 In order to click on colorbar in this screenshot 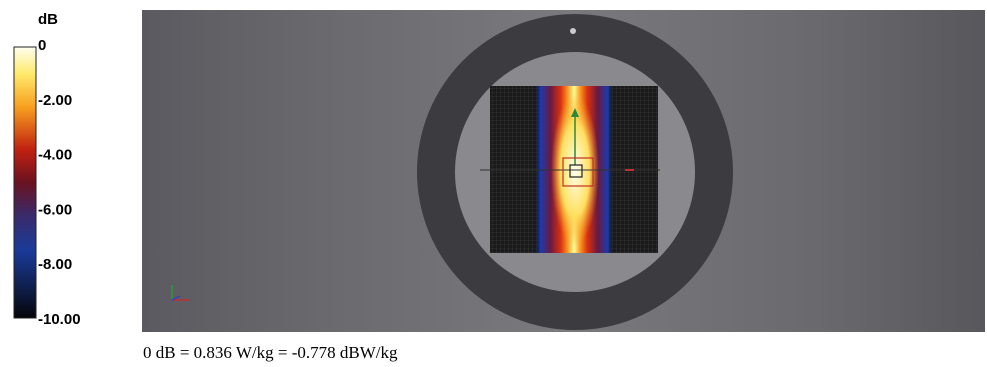, I will do `click(25, 182)`.